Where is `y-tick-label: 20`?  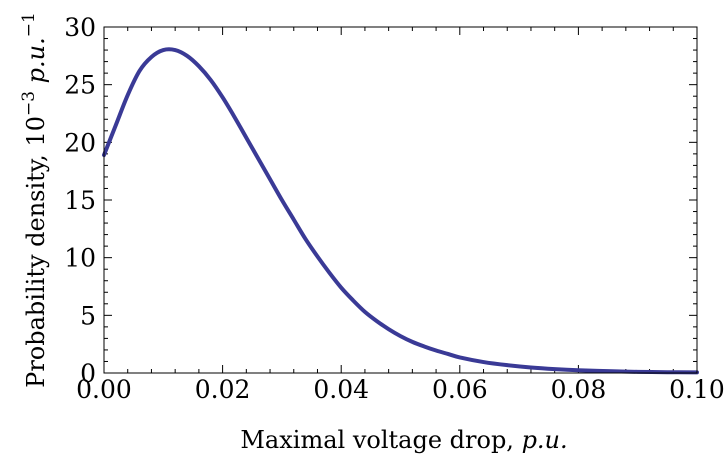 y-tick-label: 20 is located at coordinates (80, 142).